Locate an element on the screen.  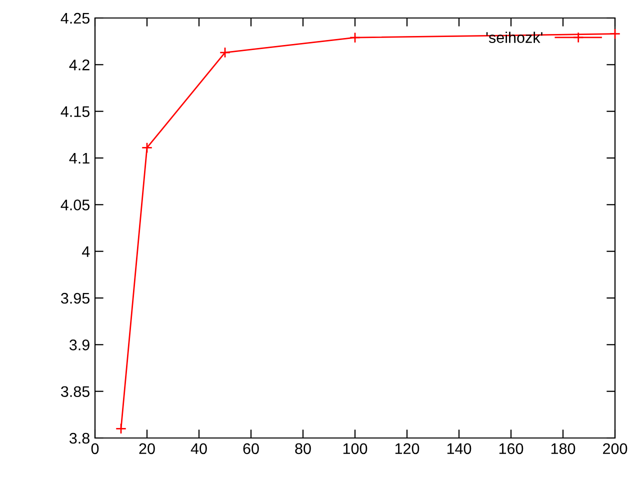
y-tick-label: 3.9 is located at coordinates (79, 345).